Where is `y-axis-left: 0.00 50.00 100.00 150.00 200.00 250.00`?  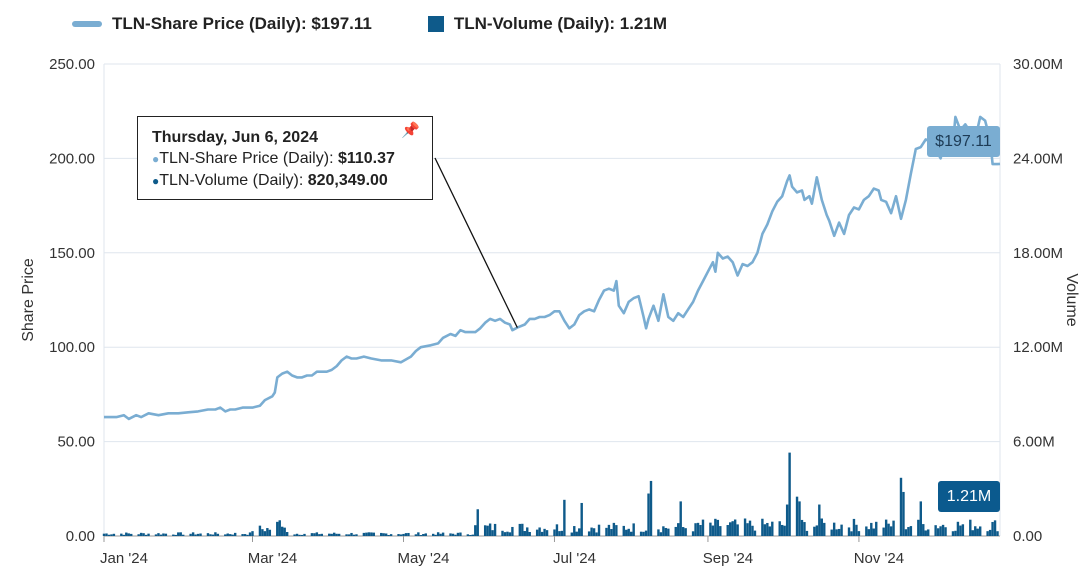 y-axis-left: 0.00 50.00 100.00 150.00 200.00 250.00 is located at coordinates (72, 300).